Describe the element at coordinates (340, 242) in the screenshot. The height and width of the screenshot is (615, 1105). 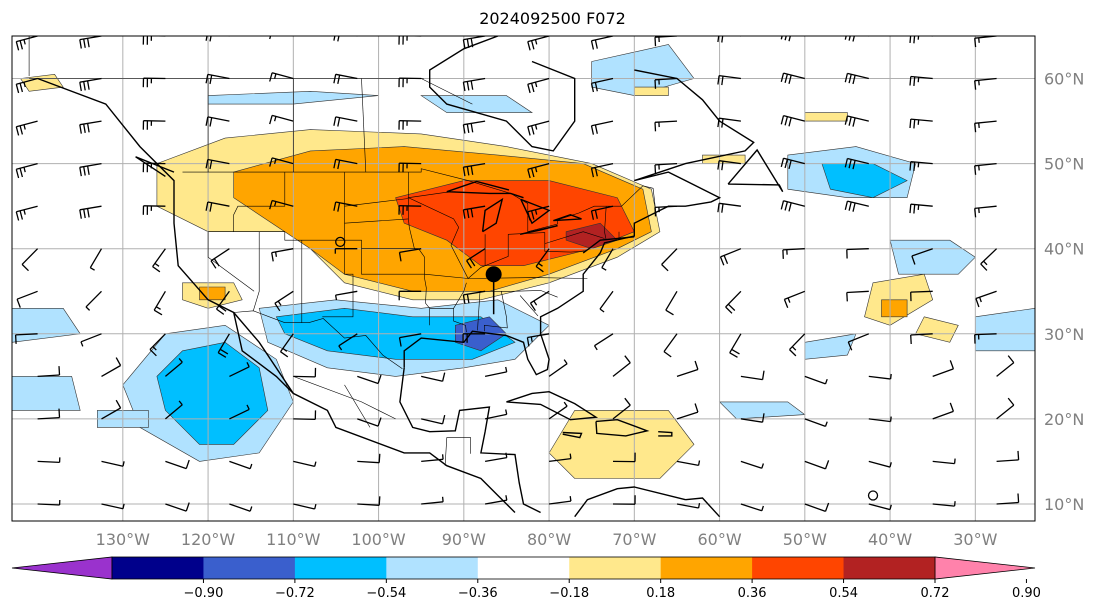
I see `station-circle` at that location.